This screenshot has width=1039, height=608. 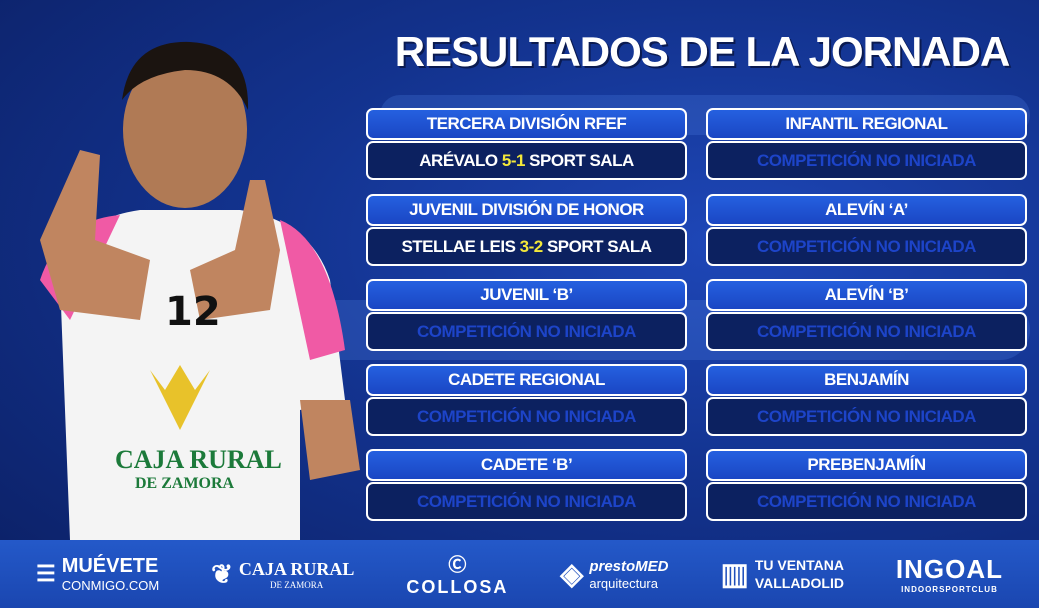 I want to click on sponsor-ingoal: INGOAL INDOORSPORTCLUB, so click(x=949, y=574).